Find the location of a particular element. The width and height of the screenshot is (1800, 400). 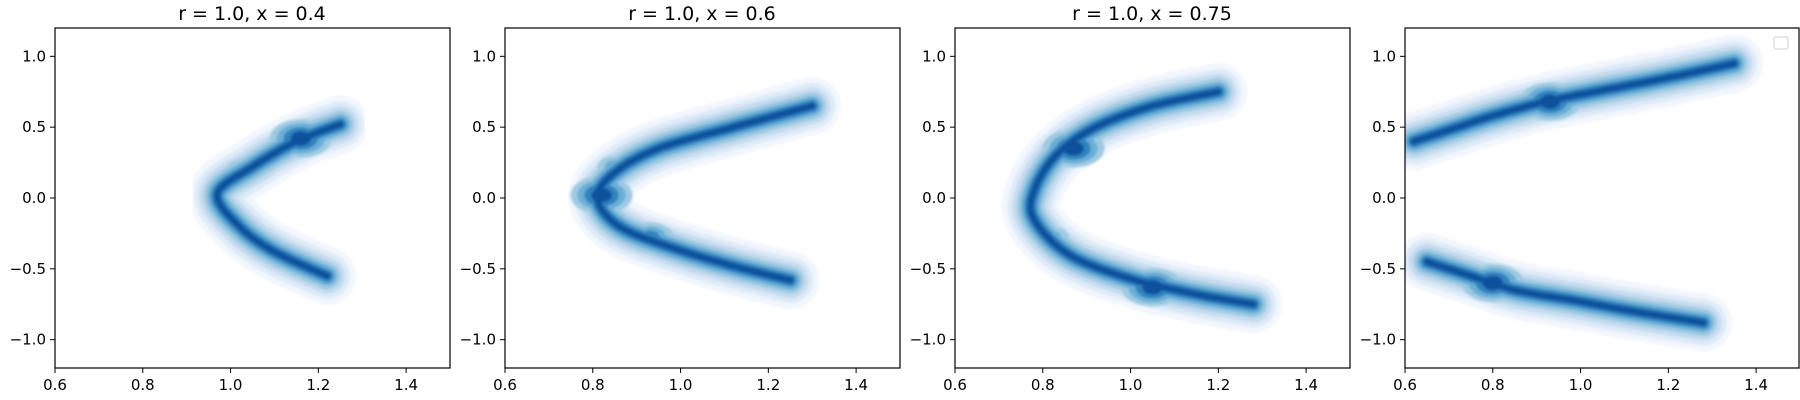

panel-3-density is located at coordinates (1142, 198).